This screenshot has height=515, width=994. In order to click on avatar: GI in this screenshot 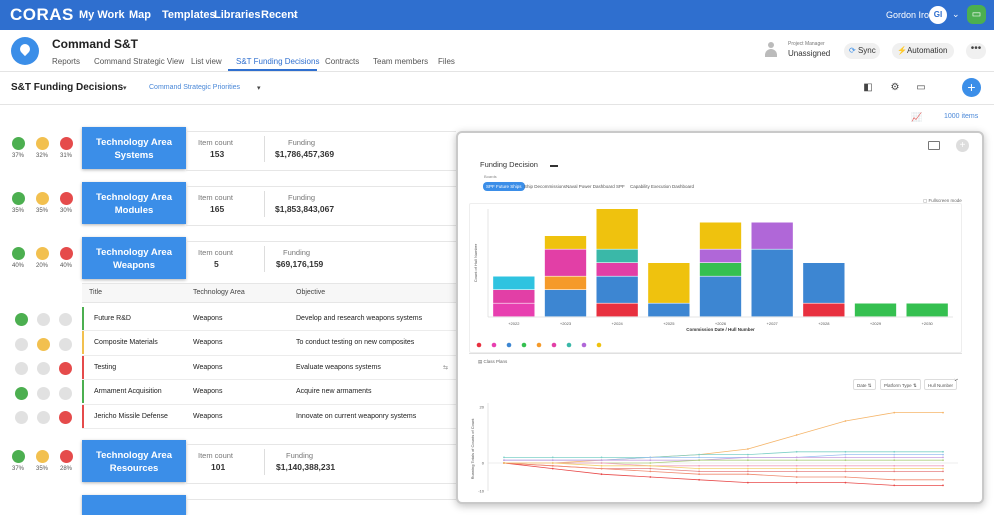, I will do `click(938, 15)`.